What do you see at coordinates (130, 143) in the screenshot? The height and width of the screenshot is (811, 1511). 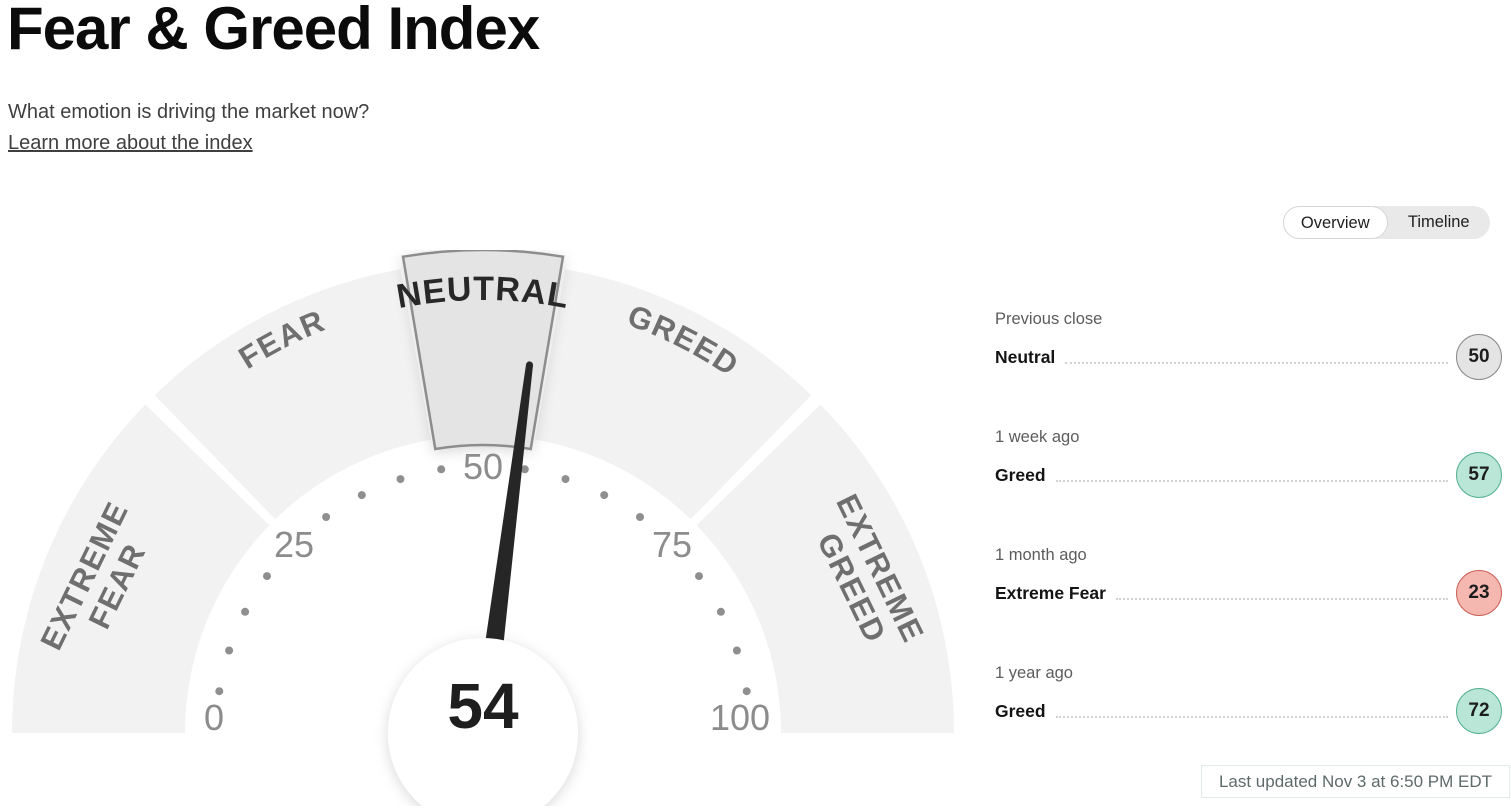 I see `learn-more-link: Learn more about the index` at bounding box center [130, 143].